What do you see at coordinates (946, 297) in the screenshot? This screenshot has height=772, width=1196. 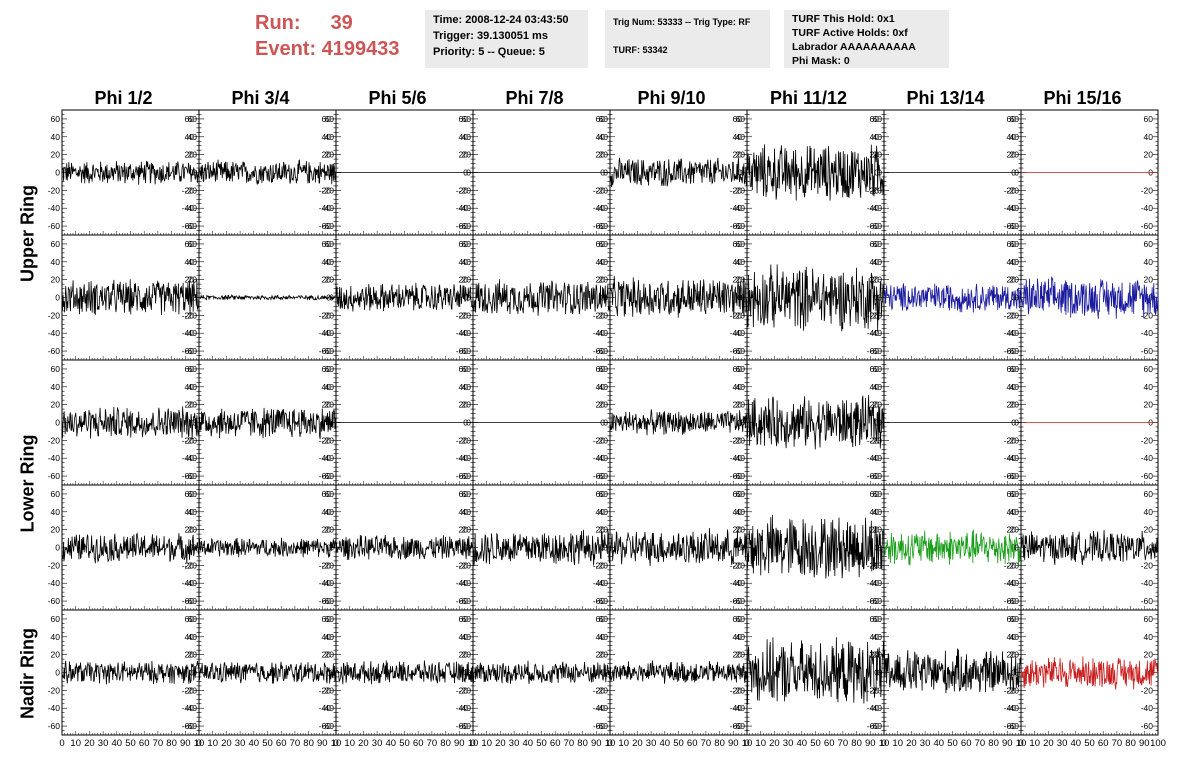 I see `panel-r1-c6: -60 -60 -40 -40 -20 -20 0 0 20 20 40 40 60 60` at bounding box center [946, 297].